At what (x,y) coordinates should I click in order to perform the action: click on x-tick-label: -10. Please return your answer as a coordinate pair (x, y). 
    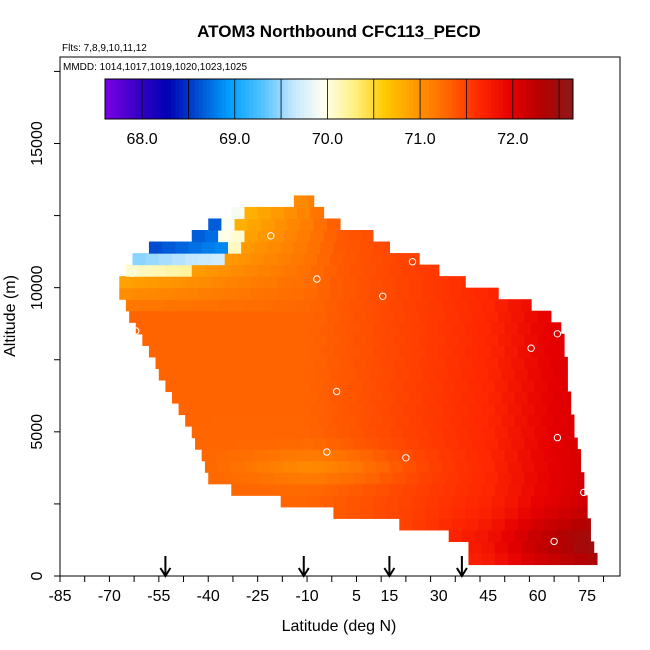
    Looking at the image, I should click on (307, 596).